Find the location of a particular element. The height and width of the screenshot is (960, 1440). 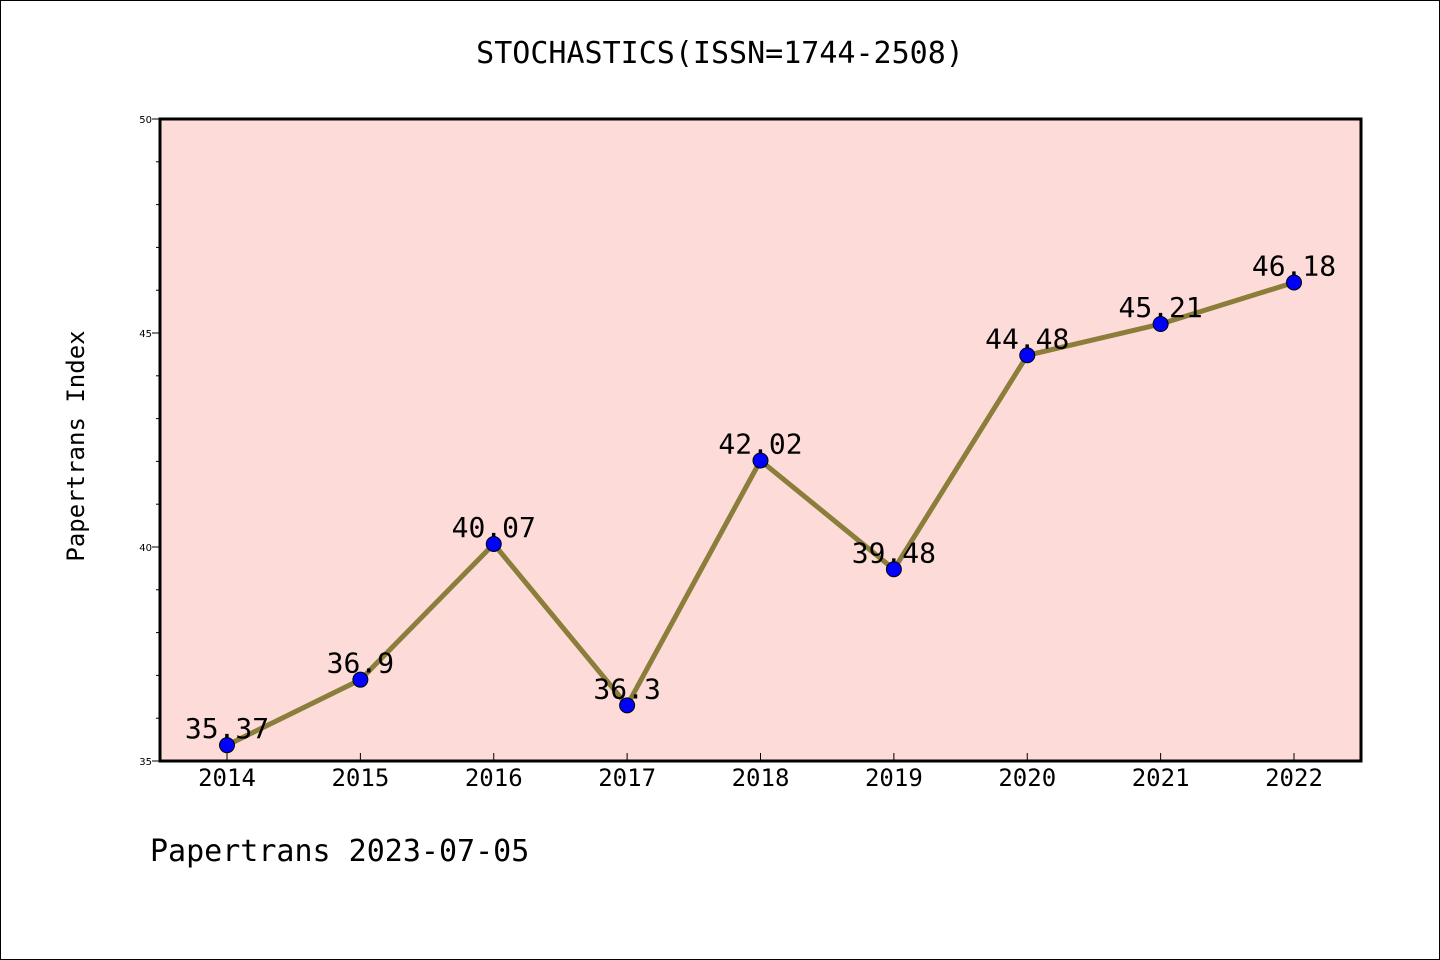

data-label: 46.18 is located at coordinates (1294, 265).